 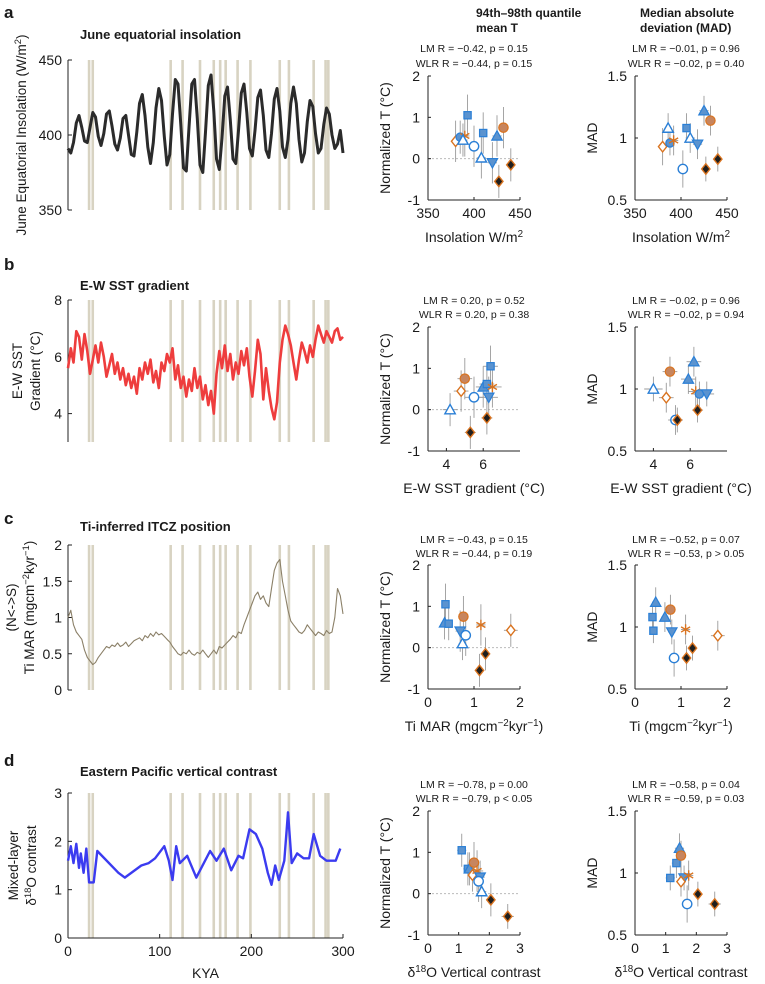 I want to click on x-axis-label: Ti MAR (mgcm−2​kyr−1​), so click(x=474, y=726).